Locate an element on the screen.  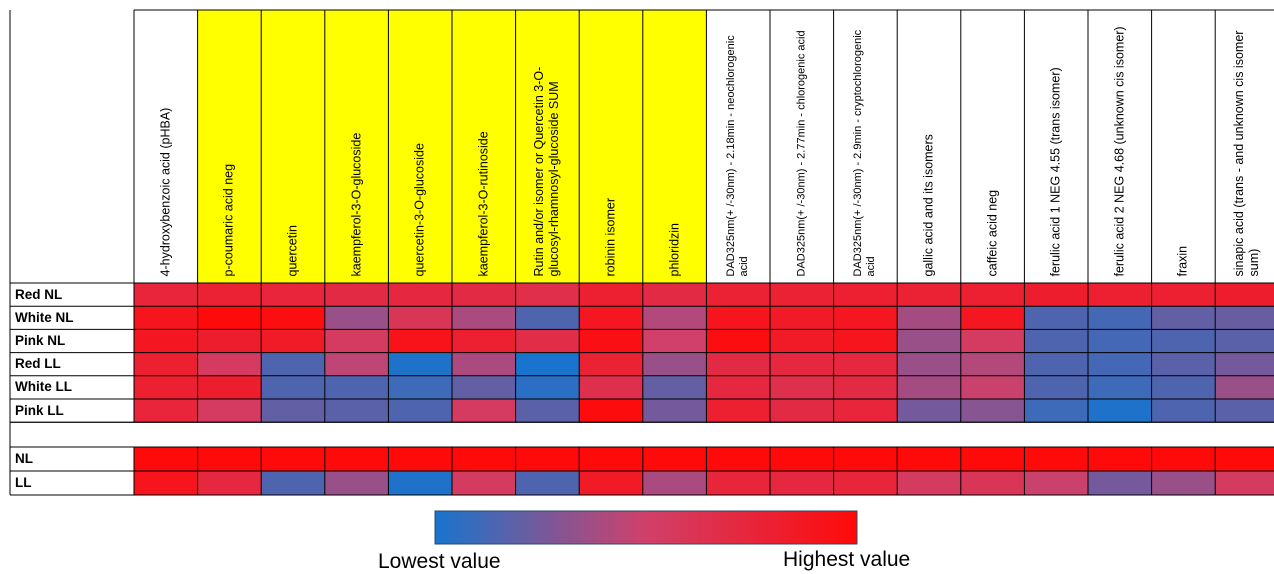
row-label: LL is located at coordinates (23, 482).